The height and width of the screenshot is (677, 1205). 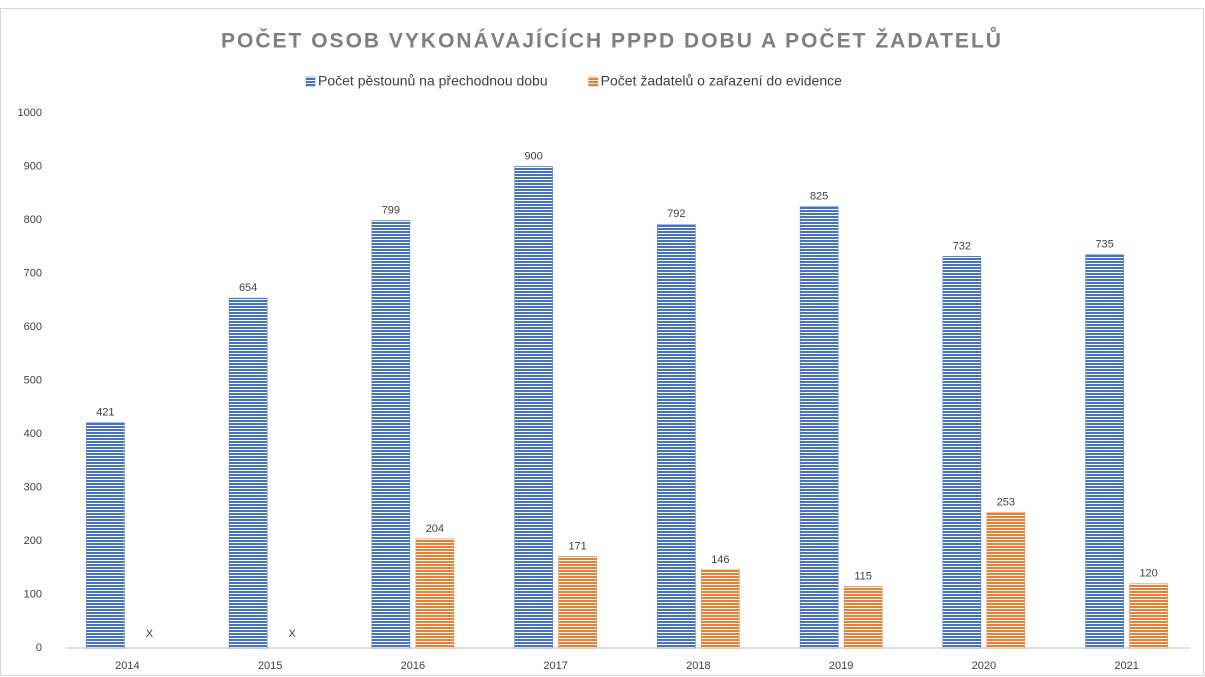 I want to click on y-tick-label: 500, so click(x=33, y=380).